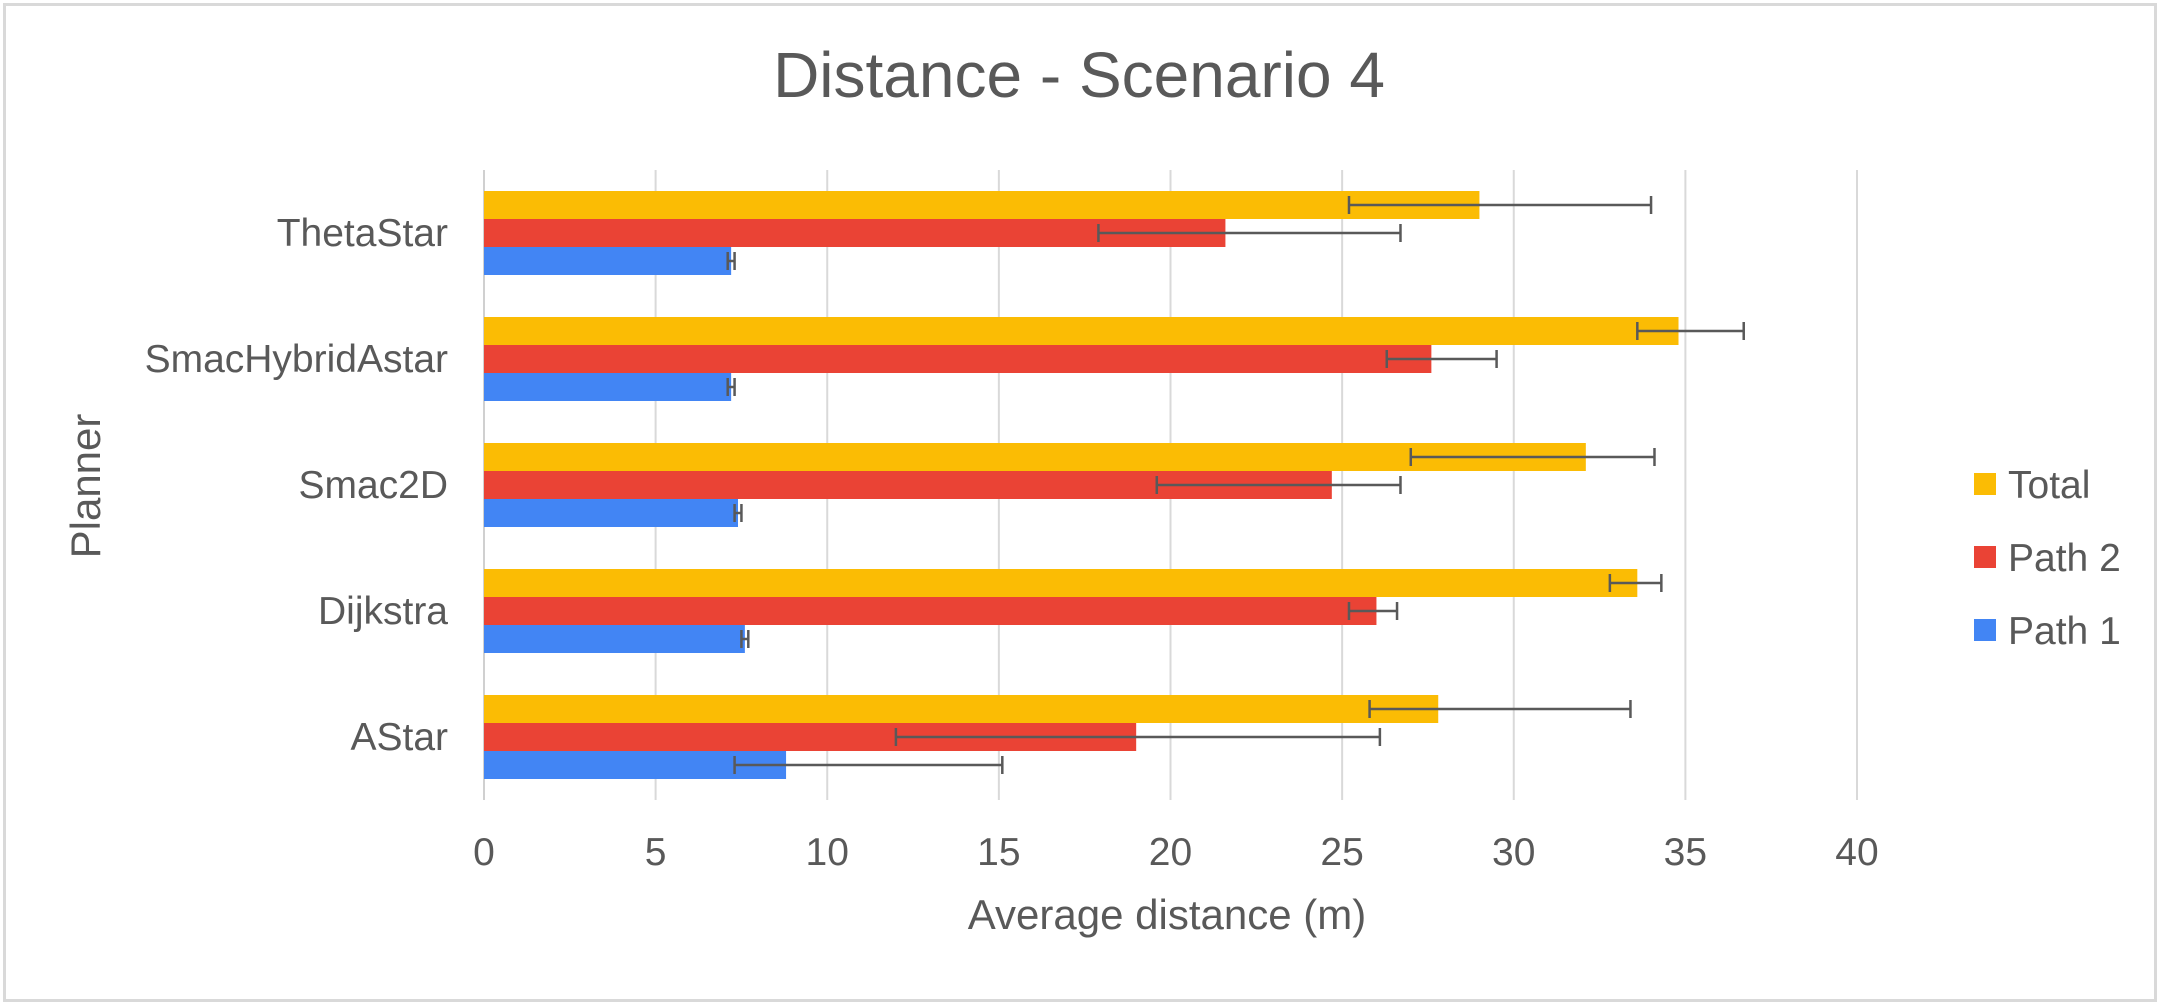 The image size is (2158, 1003). What do you see at coordinates (1249, 233) in the screenshot?
I see `error-bar-path-2-thetastar` at bounding box center [1249, 233].